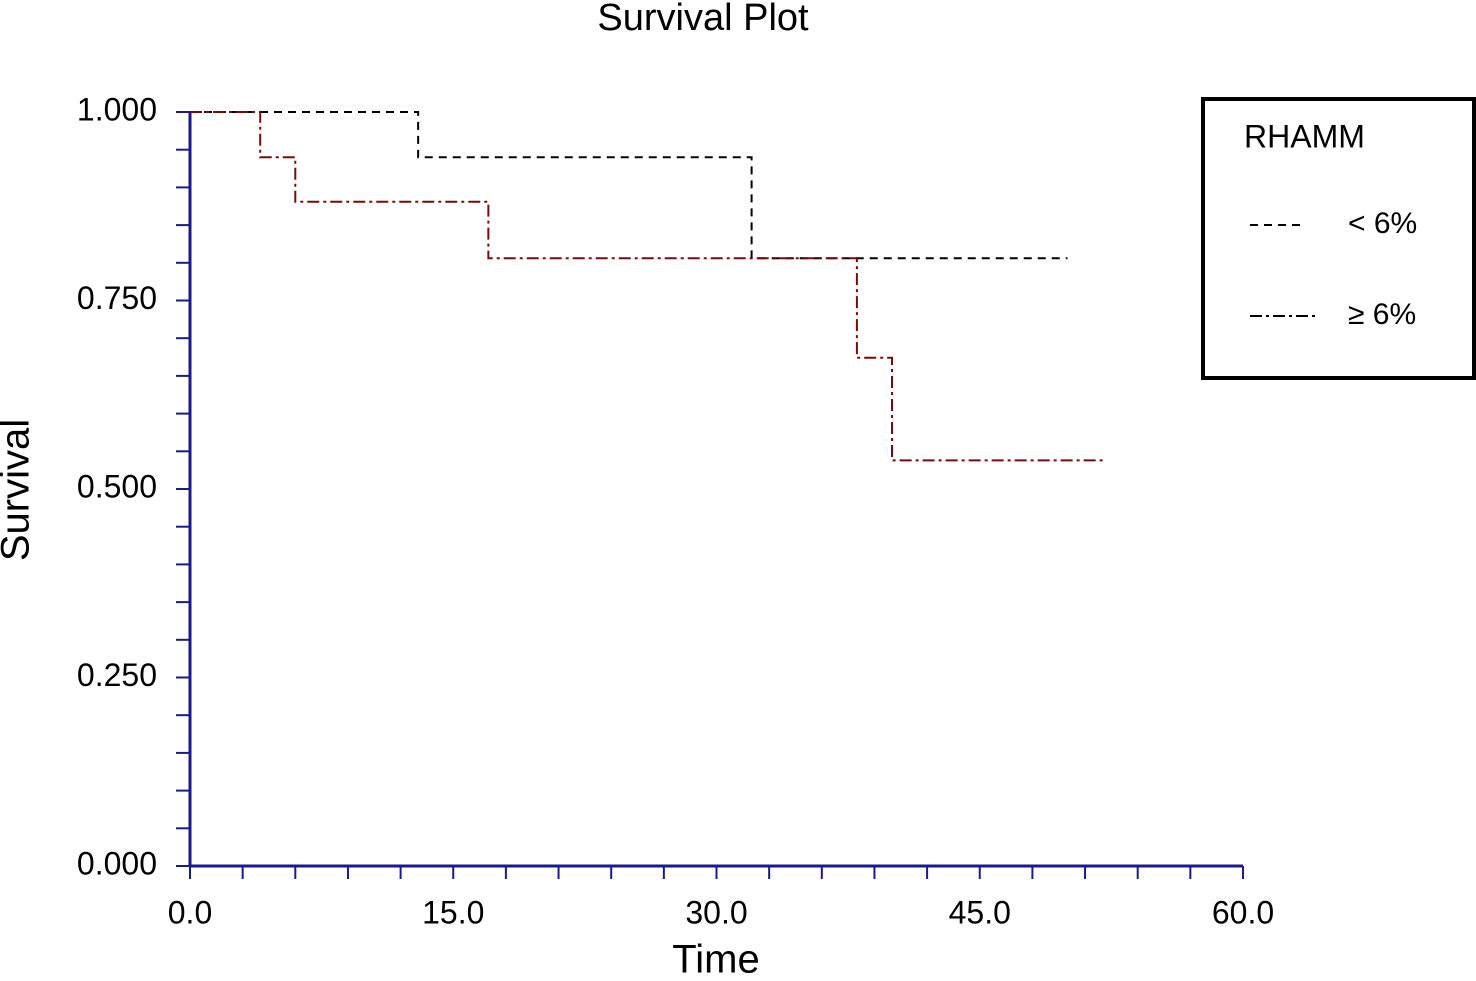 This screenshot has width=1476, height=981. I want to click on y-tick-label: 0.250, so click(117, 675).